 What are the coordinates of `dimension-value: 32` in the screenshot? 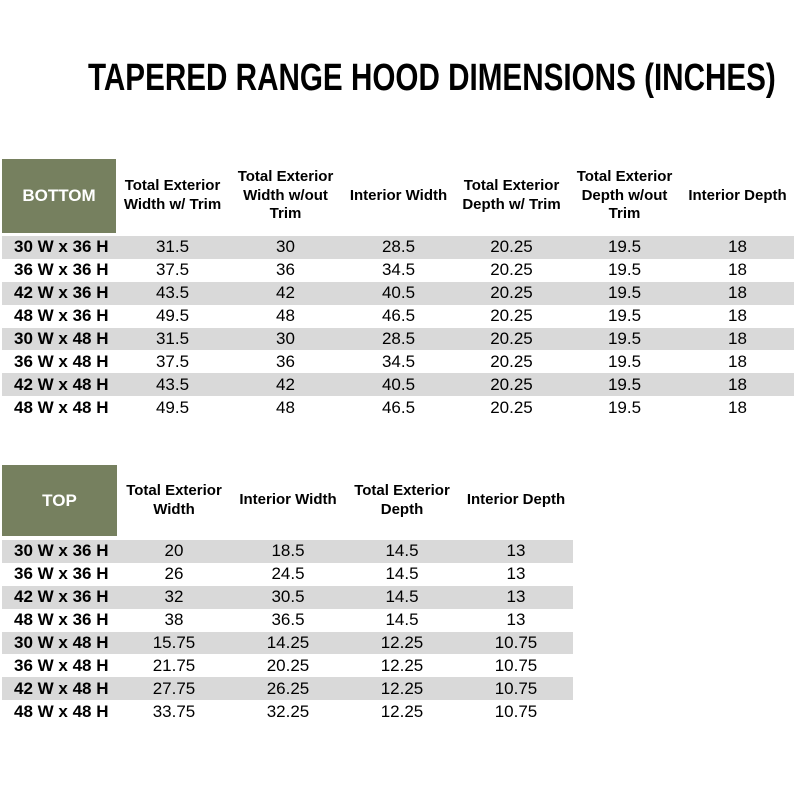 It's located at (174, 597).